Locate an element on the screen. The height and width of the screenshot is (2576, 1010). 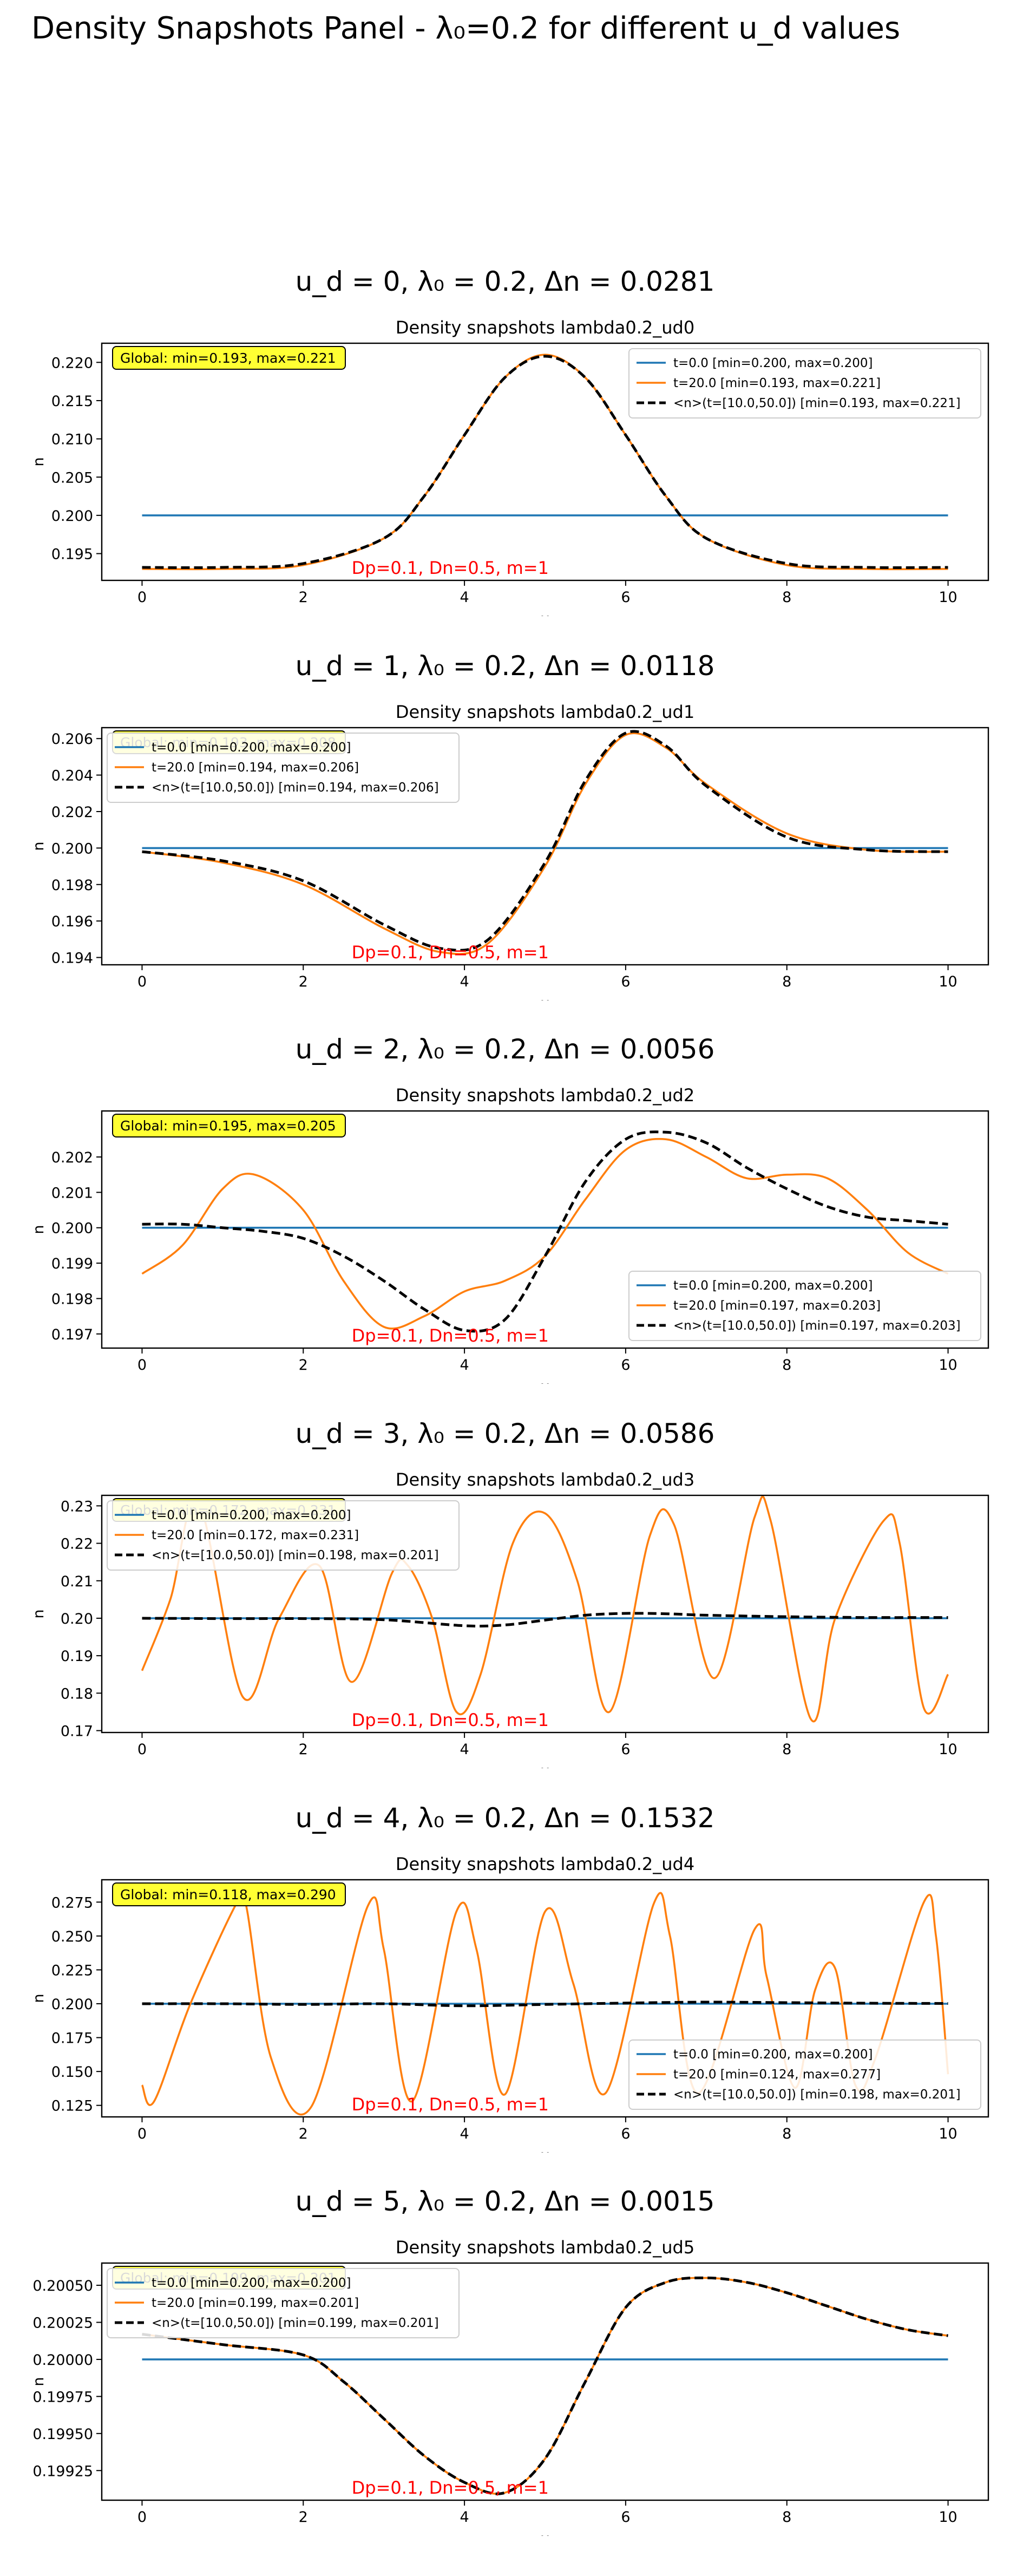
legend-frame is located at coordinates (804, 383).